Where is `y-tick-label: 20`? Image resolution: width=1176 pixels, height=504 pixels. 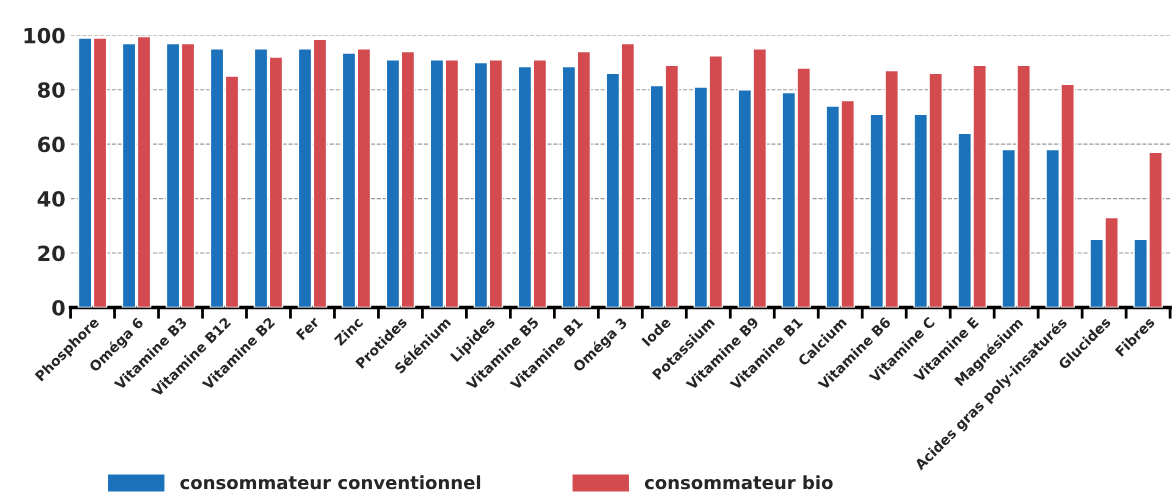 y-tick-label: 20 is located at coordinates (51, 253).